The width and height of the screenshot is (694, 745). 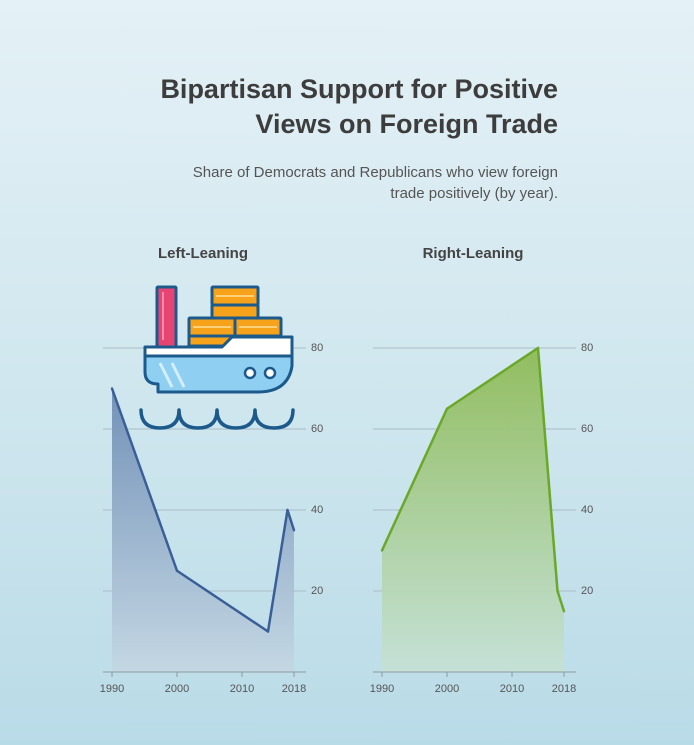 I want to click on left-area-fill, so click(x=203, y=530).